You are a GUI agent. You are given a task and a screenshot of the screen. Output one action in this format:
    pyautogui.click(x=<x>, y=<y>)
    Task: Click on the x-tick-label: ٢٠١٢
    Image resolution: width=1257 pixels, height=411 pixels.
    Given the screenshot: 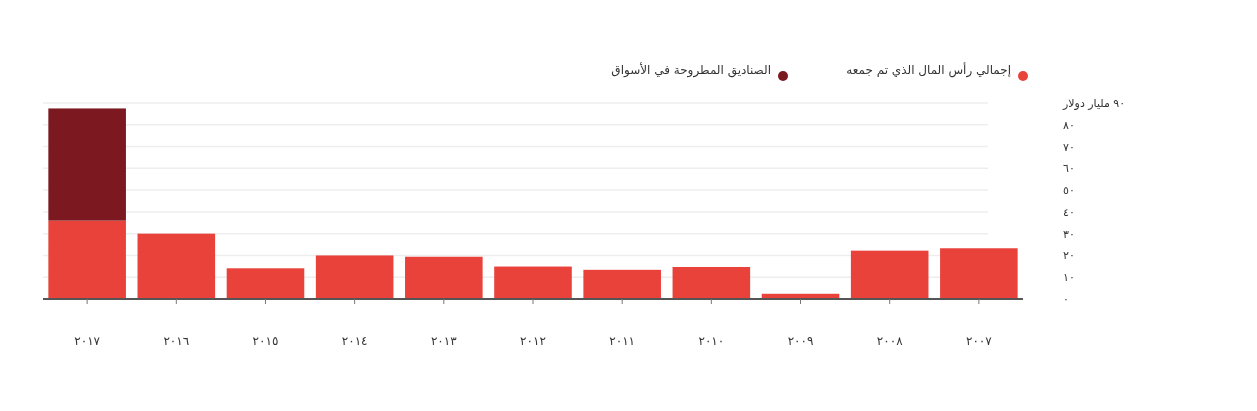 What is the action you would take?
    pyautogui.click(x=533, y=341)
    